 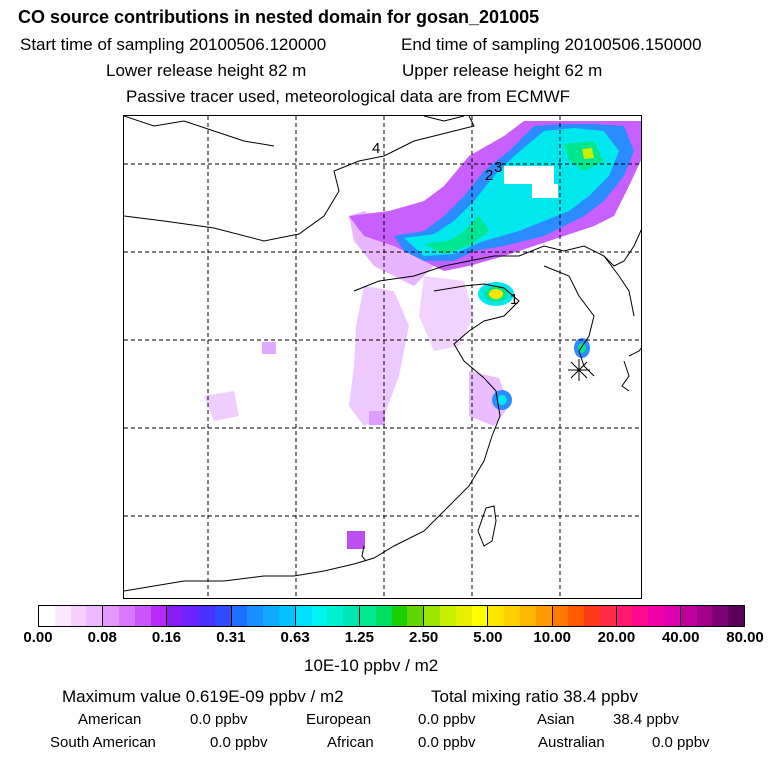 I want to click on end-time-label: End time of sampling 20100506.150000, so click(x=551, y=44).